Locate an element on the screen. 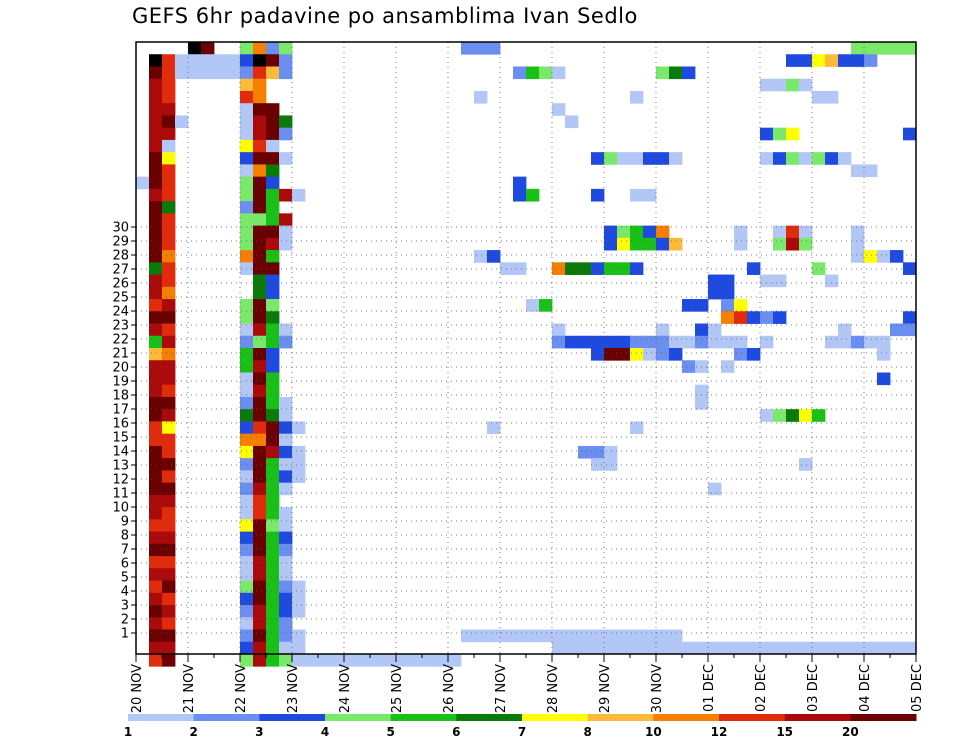 The height and width of the screenshot is (742, 960). colorbar-label: 1 is located at coordinates (128, 732).